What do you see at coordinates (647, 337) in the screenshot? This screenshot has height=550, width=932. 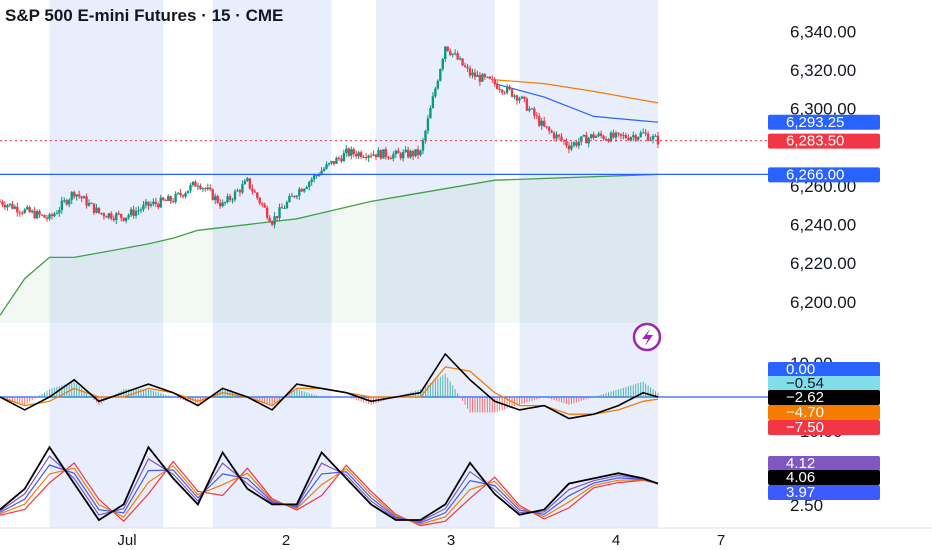 I see `flash-icon` at bounding box center [647, 337].